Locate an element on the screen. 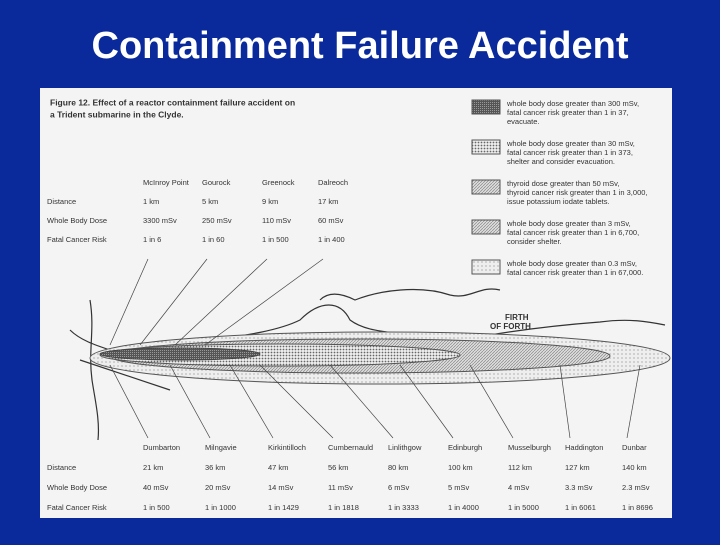 This screenshot has height=545, width=720. cell: 56 km is located at coordinates (338, 467).